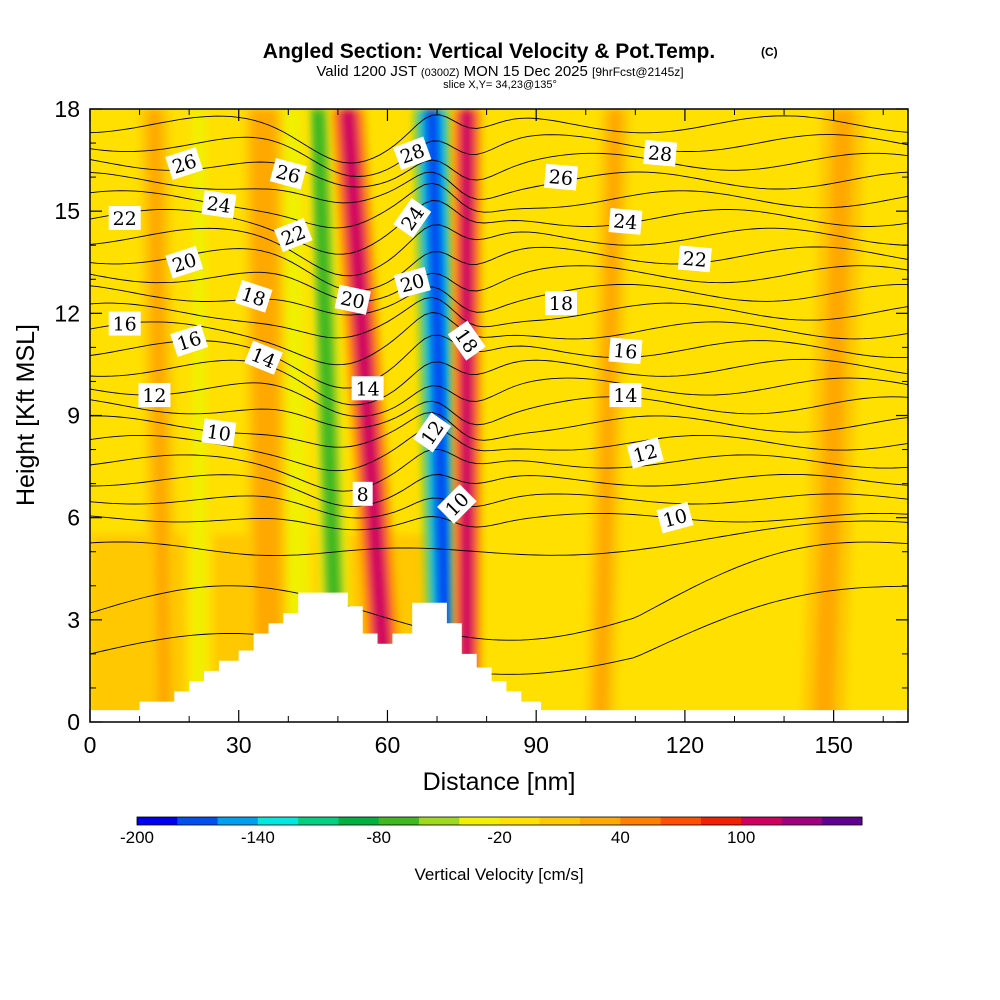  I want to click on contour-label-text: 18, so click(561, 304).